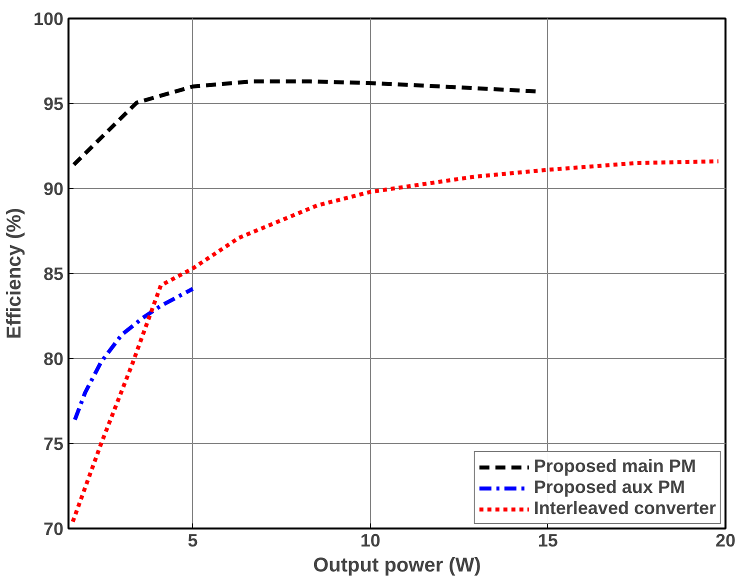 Image resolution: width=750 pixels, height=579 pixels. Describe the element at coordinates (53, 104) in the screenshot. I see `y-tick-label: 95` at that location.